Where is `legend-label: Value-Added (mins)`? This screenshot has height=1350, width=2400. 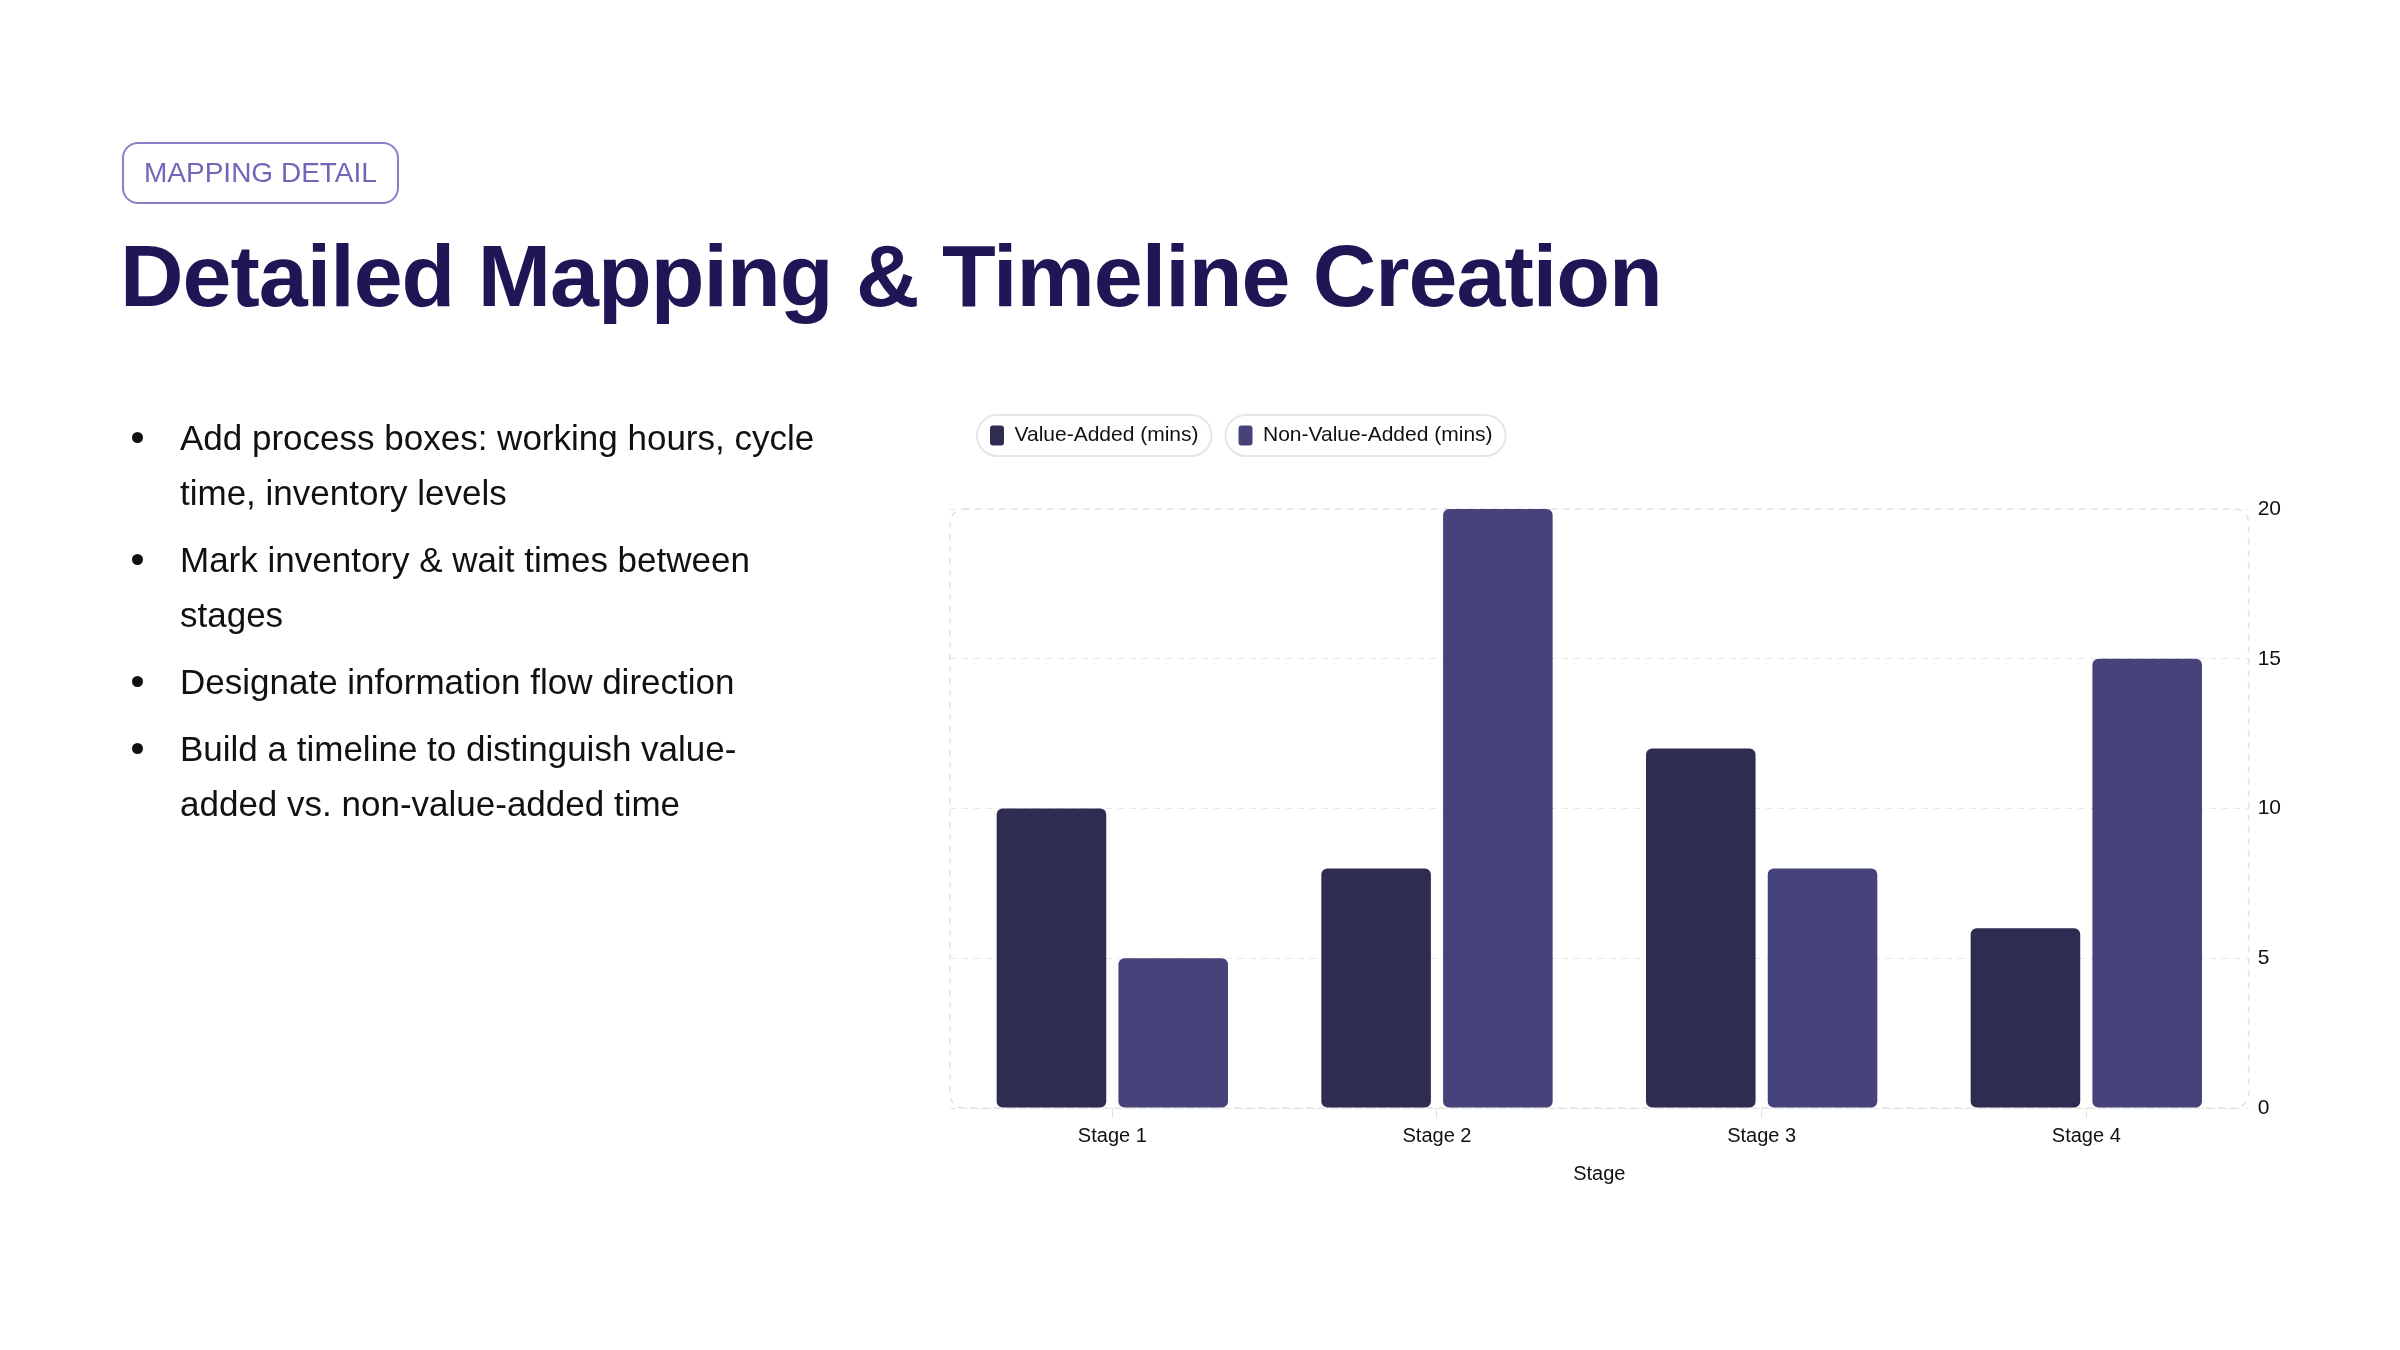
legend-label: Value-Added (mins) is located at coordinates (1106, 434).